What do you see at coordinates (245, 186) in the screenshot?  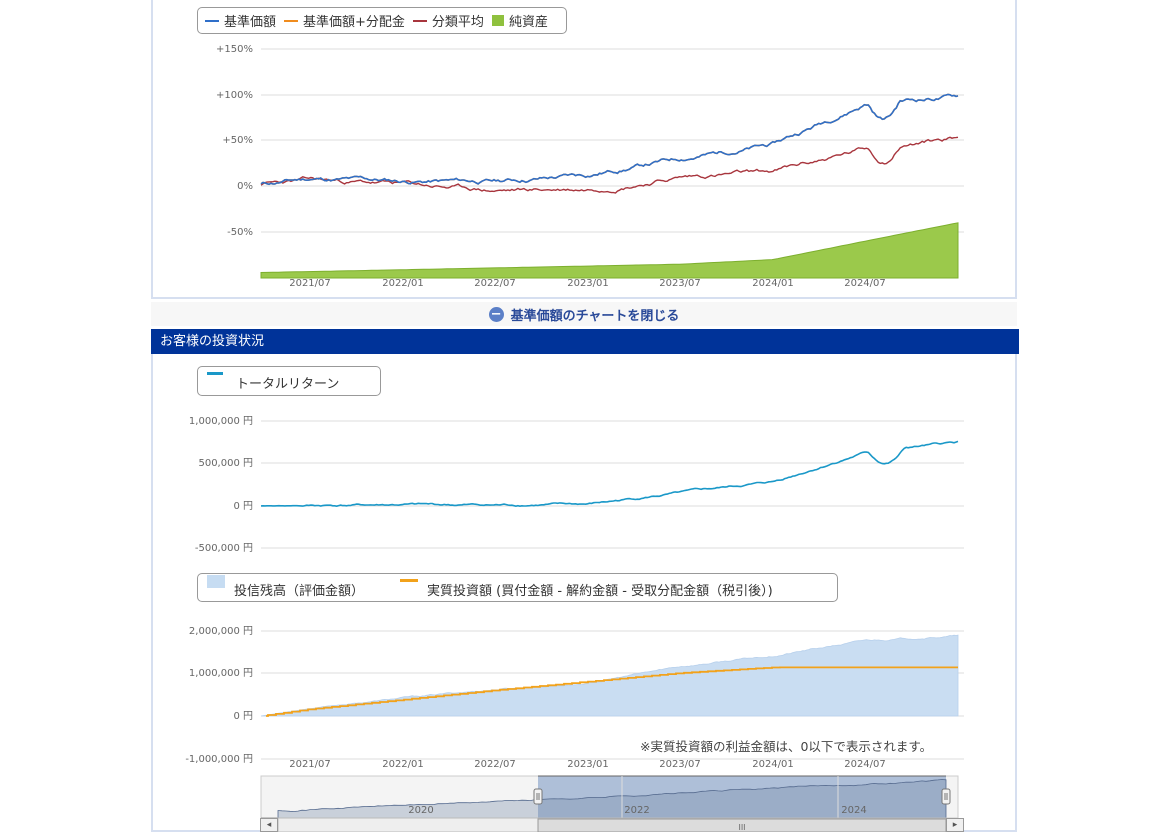 I see `y-tick-label: 0%` at bounding box center [245, 186].